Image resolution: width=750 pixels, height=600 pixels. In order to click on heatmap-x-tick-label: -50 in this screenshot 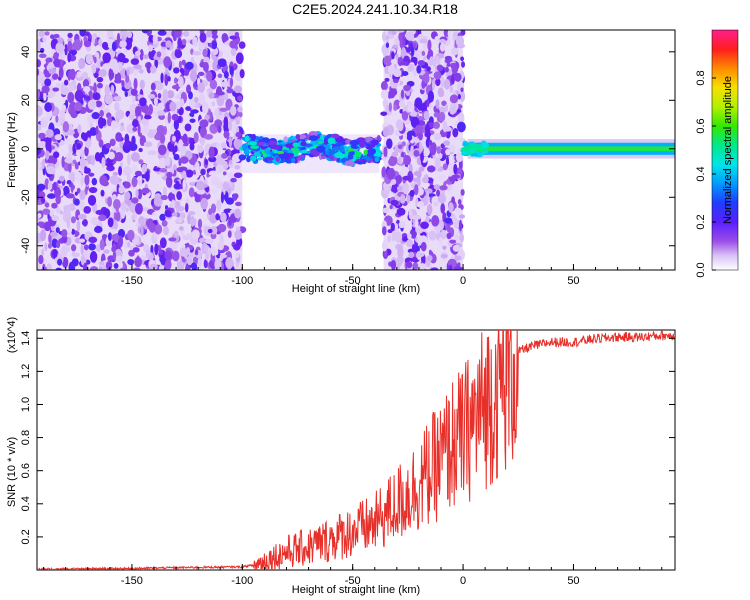, I will do `click(353, 281)`.